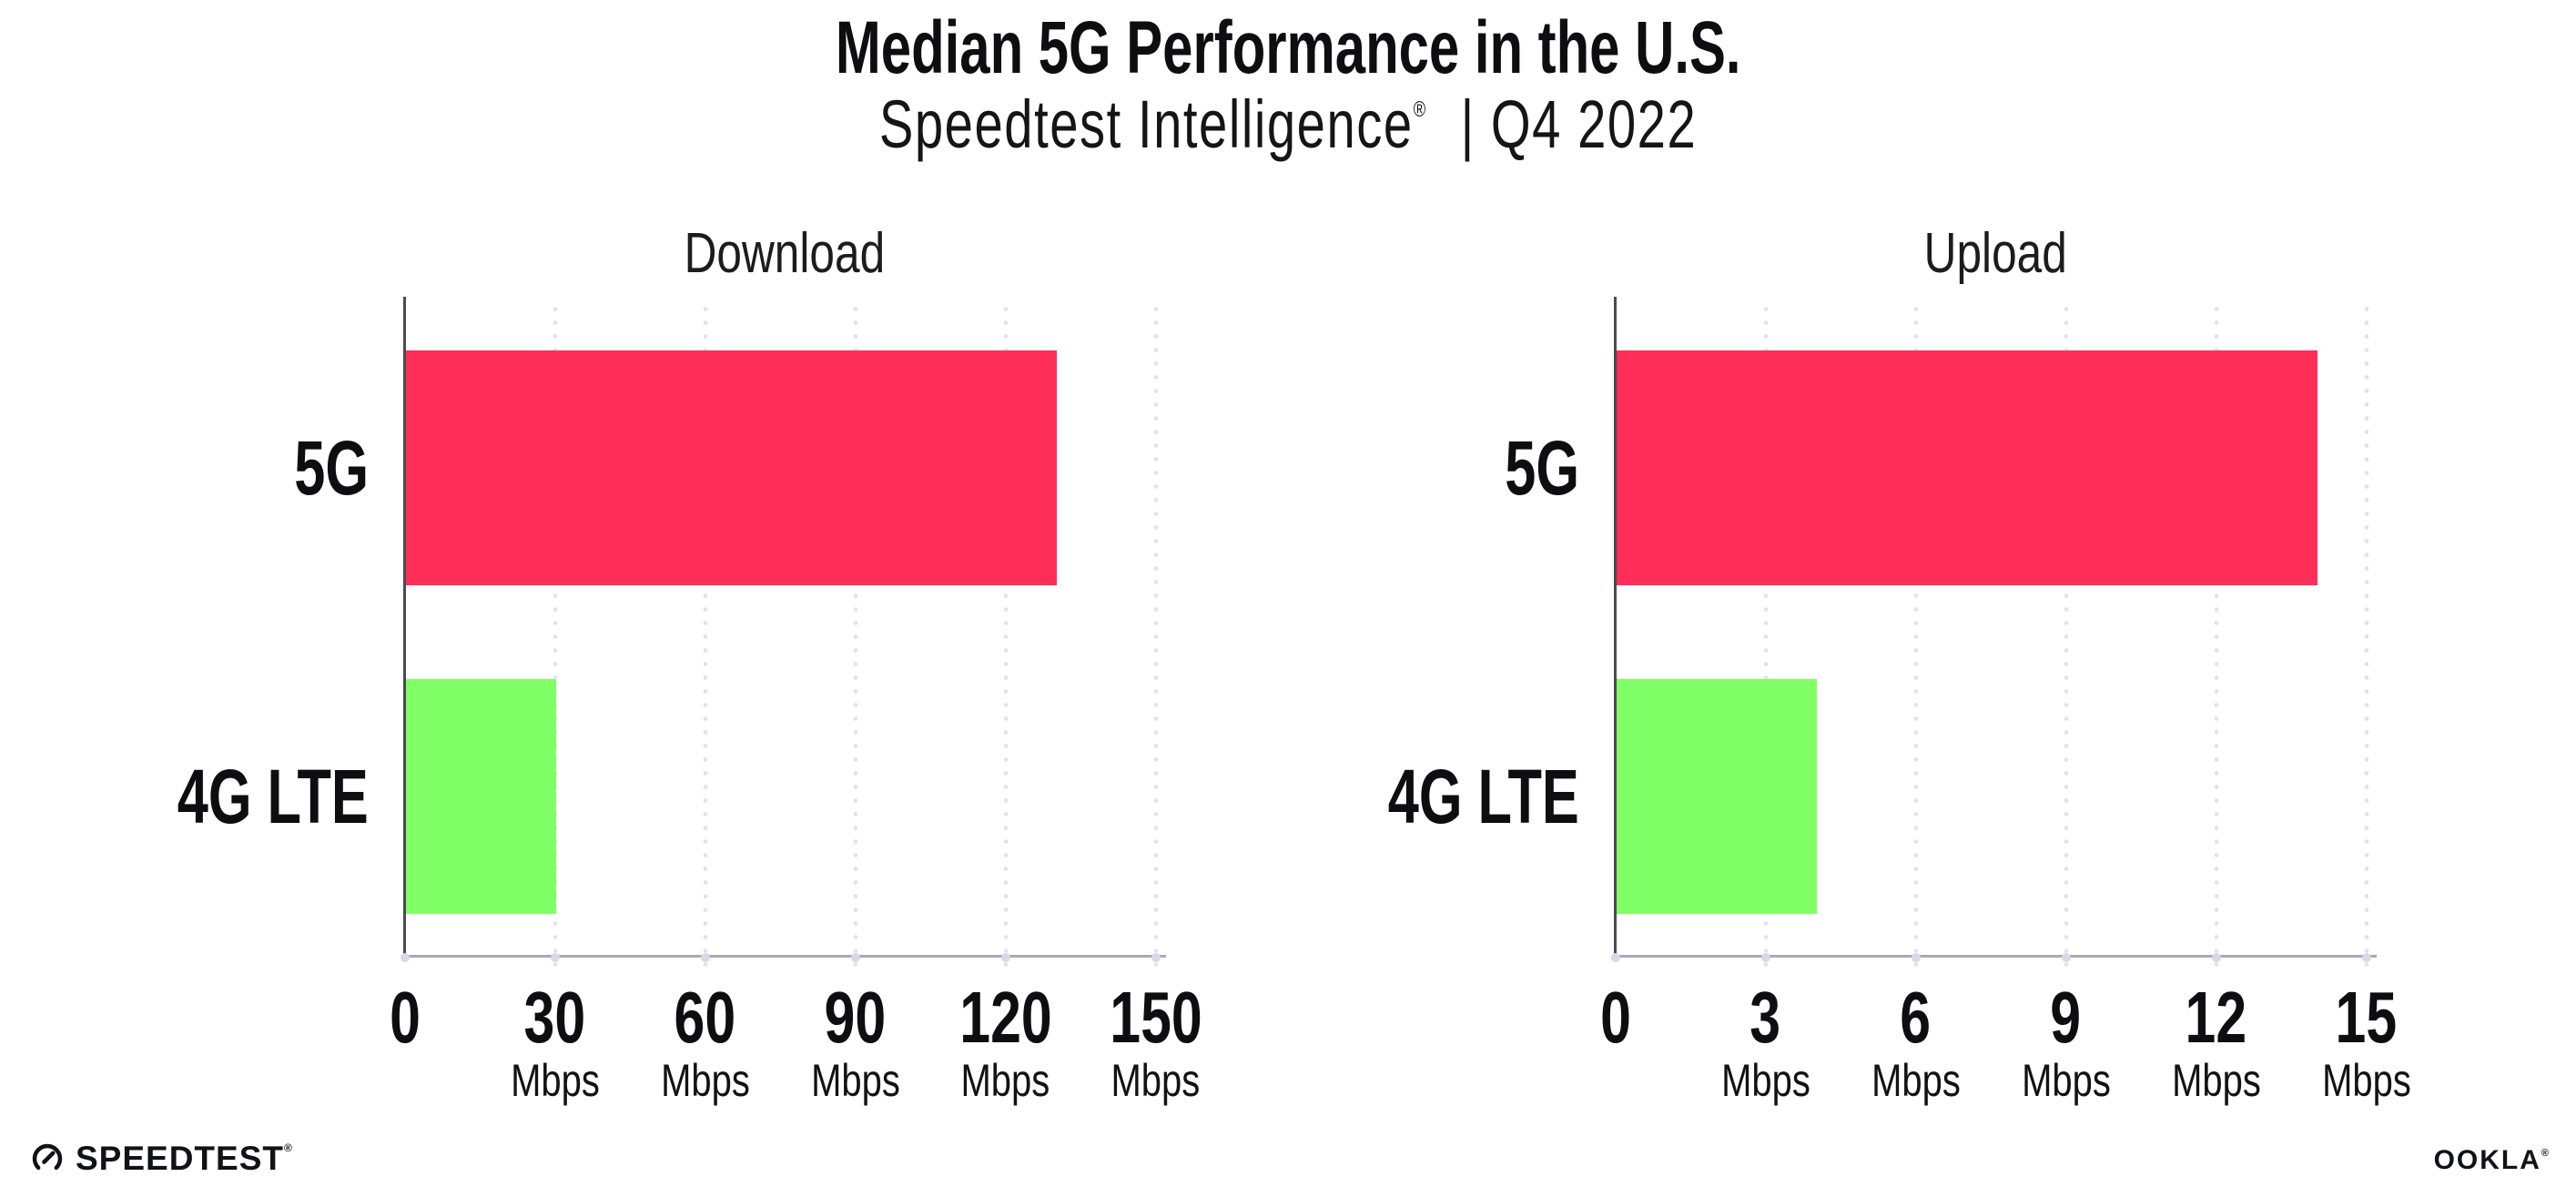 This screenshot has width=2576, height=1197. I want to click on page-title: Median 5G Performance in the U.S., so click(1288, 48).